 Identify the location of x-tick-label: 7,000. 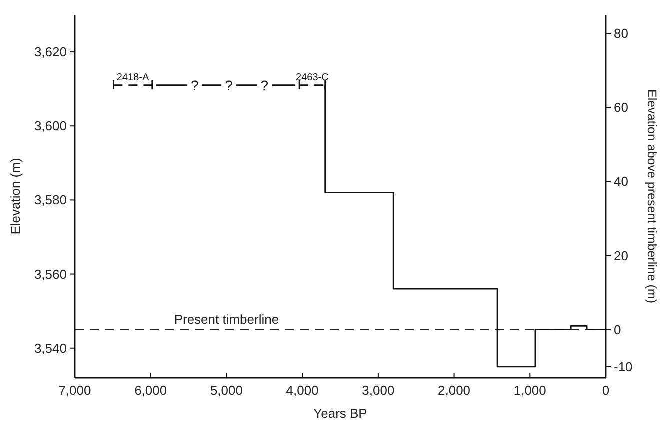
(75, 390).